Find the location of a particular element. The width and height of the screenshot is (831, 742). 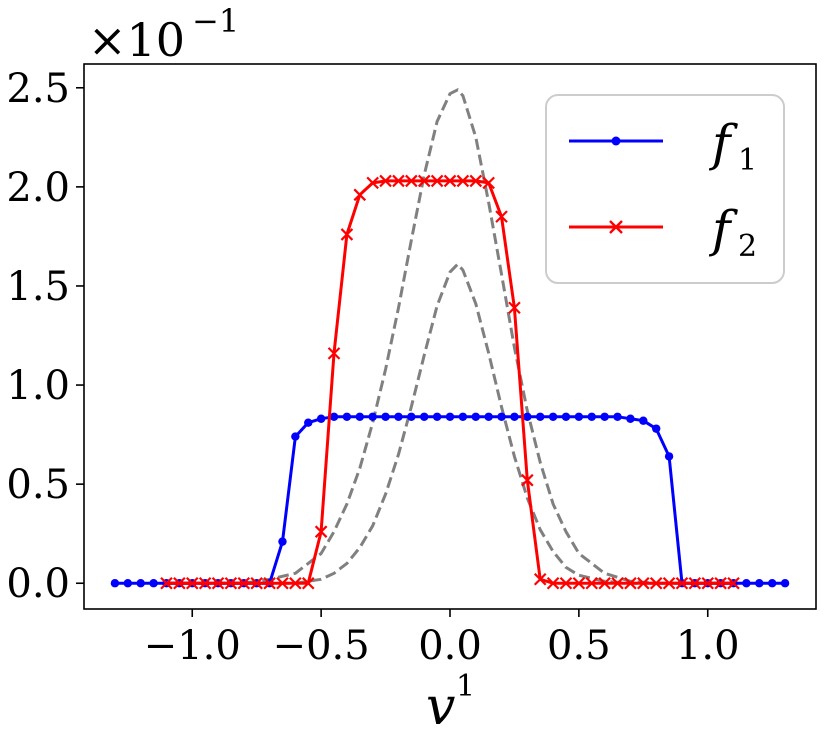

multiplier-base: ×10 is located at coordinates (136, 40).